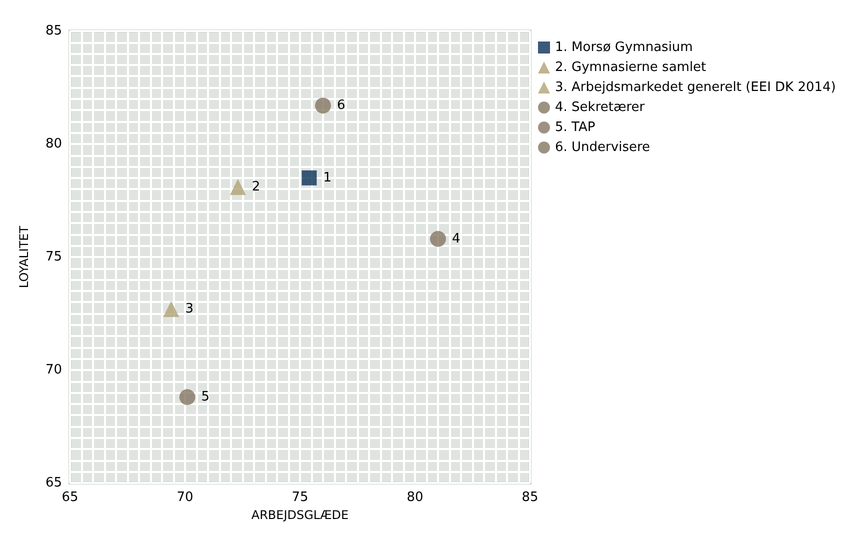  Describe the element at coordinates (327, 178) in the screenshot. I see `annotation: 1` at that location.